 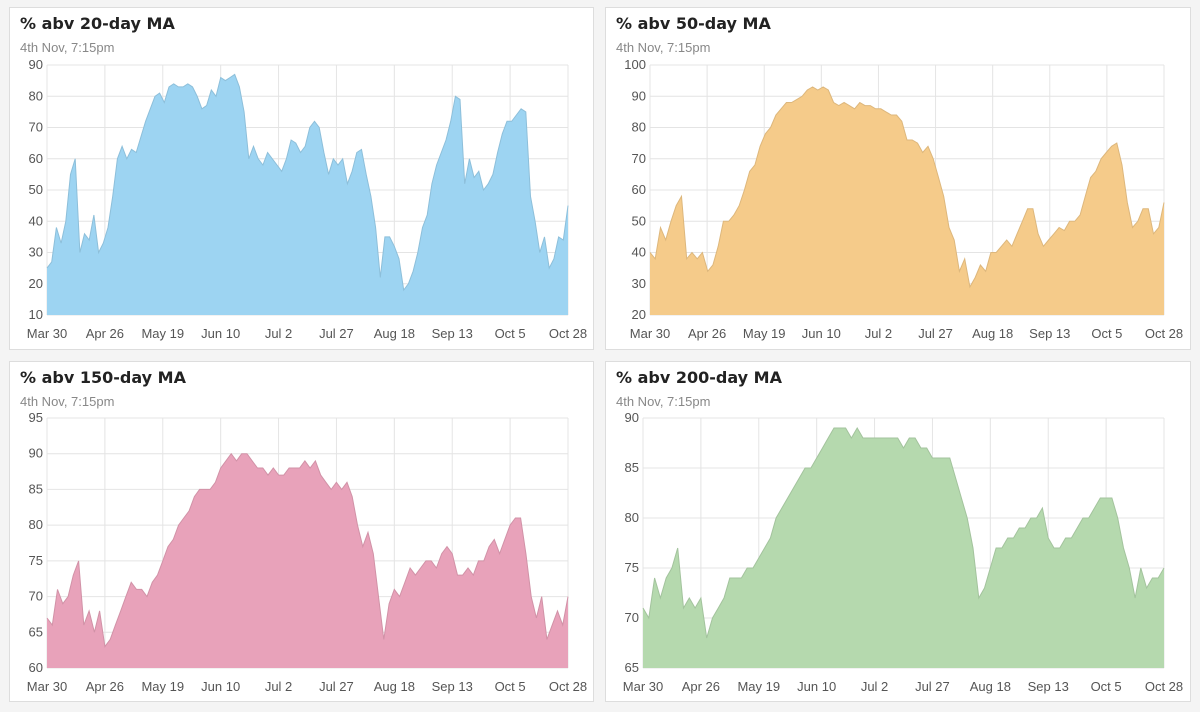 I want to click on chart-title: % abv 150-day MA, so click(x=103, y=377).